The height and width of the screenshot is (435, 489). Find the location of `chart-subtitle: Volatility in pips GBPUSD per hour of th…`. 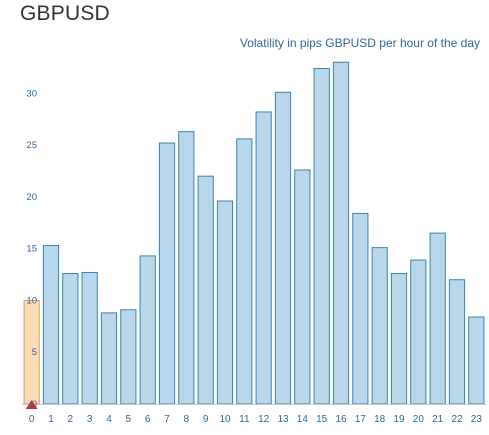

chart-subtitle: Volatility in pips GBPUSD per hour of th… is located at coordinates (360, 43).